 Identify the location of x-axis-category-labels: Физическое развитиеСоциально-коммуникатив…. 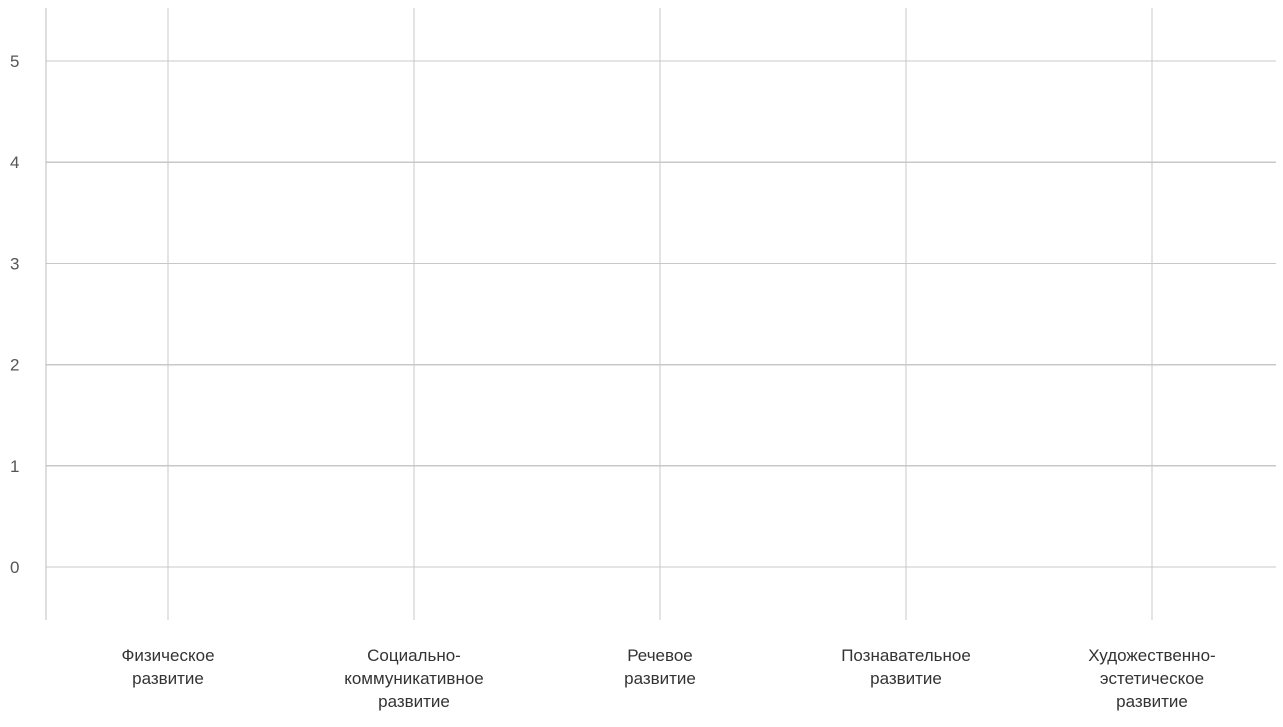
(668, 678).